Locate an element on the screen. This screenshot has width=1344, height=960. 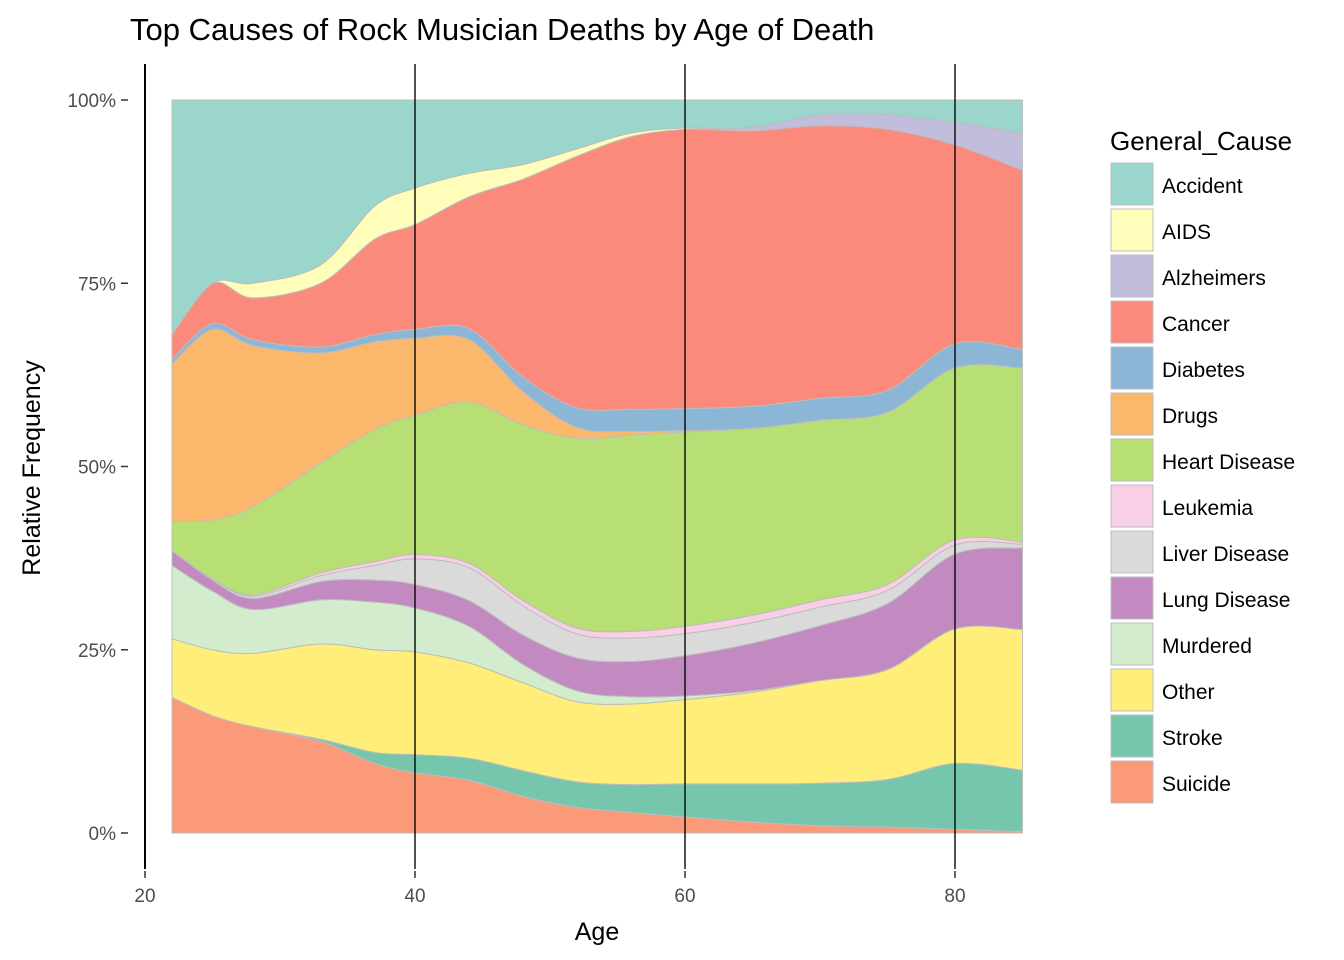
legend-label-heart-disease: Heart Disease is located at coordinates (1228, 462).